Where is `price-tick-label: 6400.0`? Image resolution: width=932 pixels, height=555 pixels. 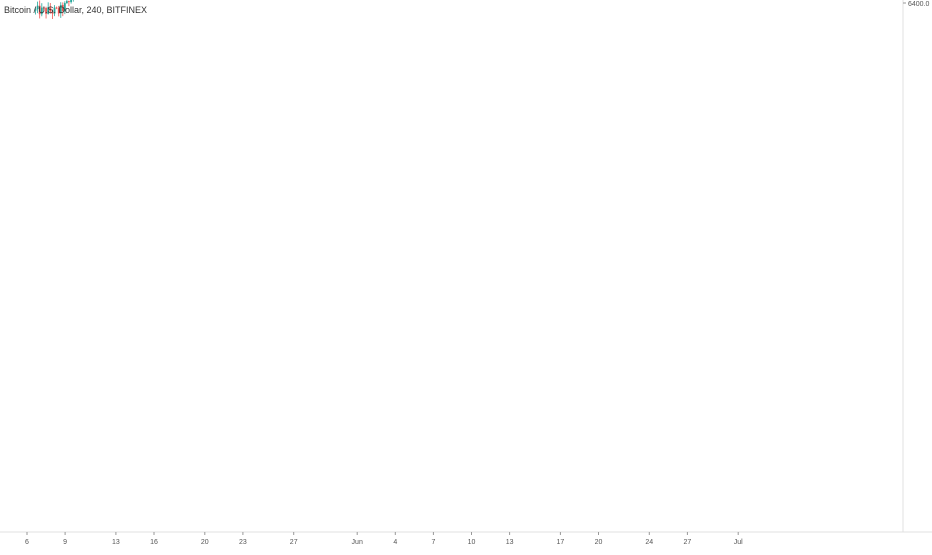
price-tick-label: 6400.0 is located at coordinates (919, 4).